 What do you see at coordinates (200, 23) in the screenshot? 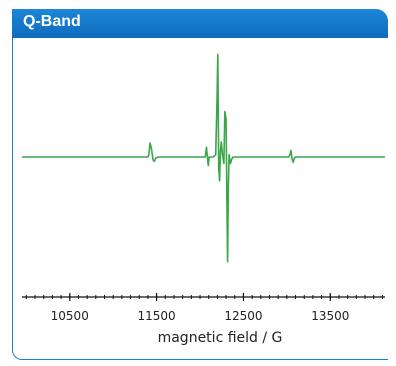
I see `panel-header: Q-Band` at bounding box center [200, 23].